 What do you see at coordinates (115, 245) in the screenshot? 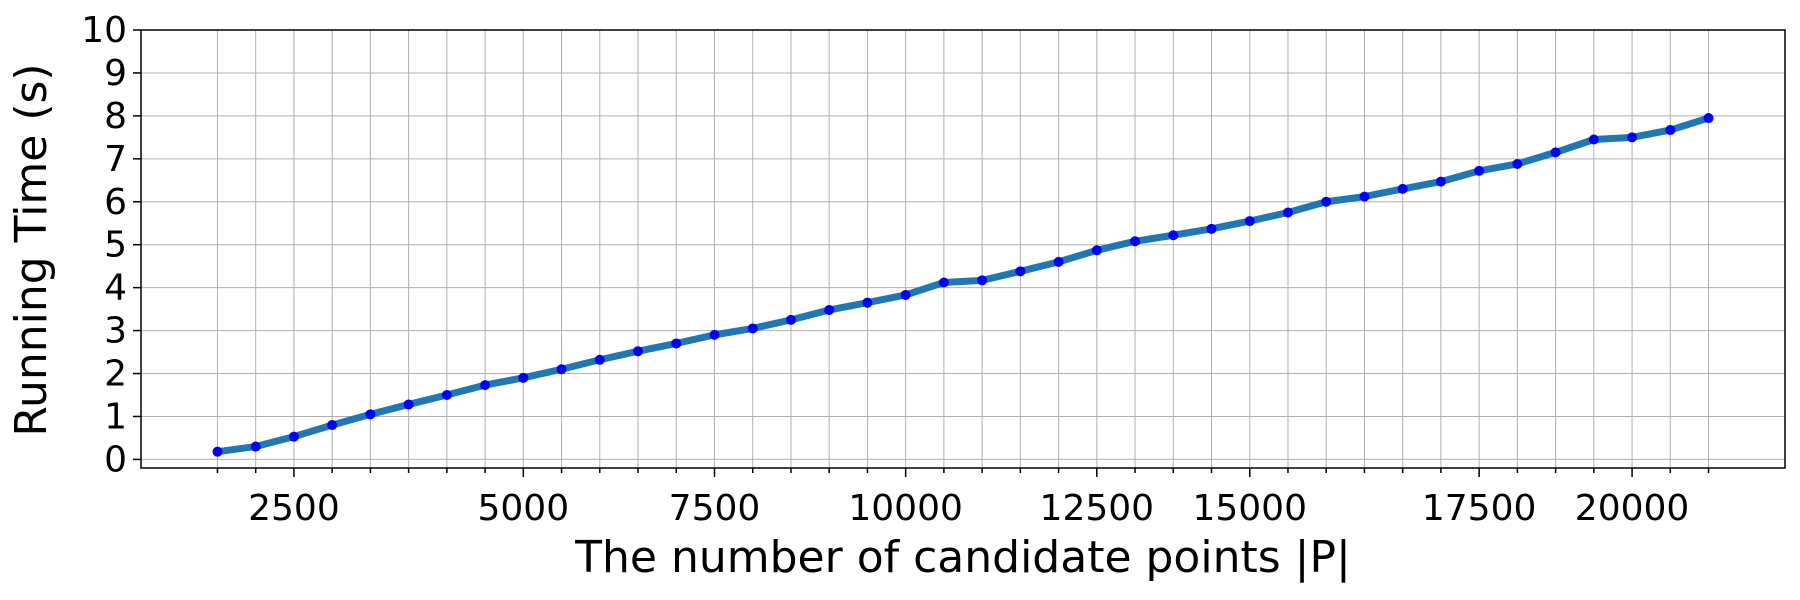
I see `y-tick-label: 5` at bounding box center [115, 245].